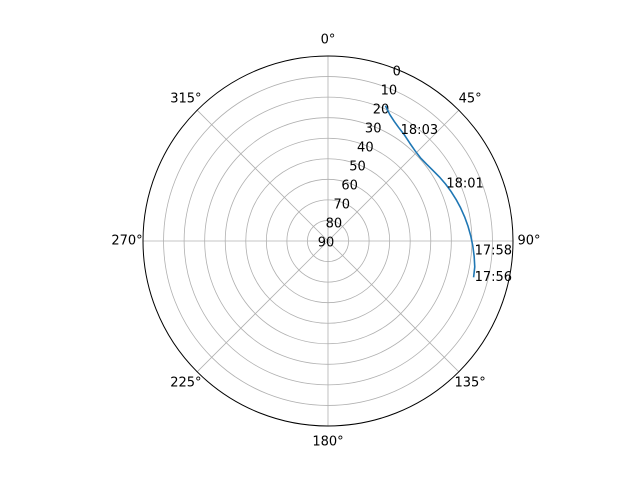  What do you see at coordinates (373, 129) in the screenshot?
I see `r-tick-label: 30` at bounding box center [373, 129].